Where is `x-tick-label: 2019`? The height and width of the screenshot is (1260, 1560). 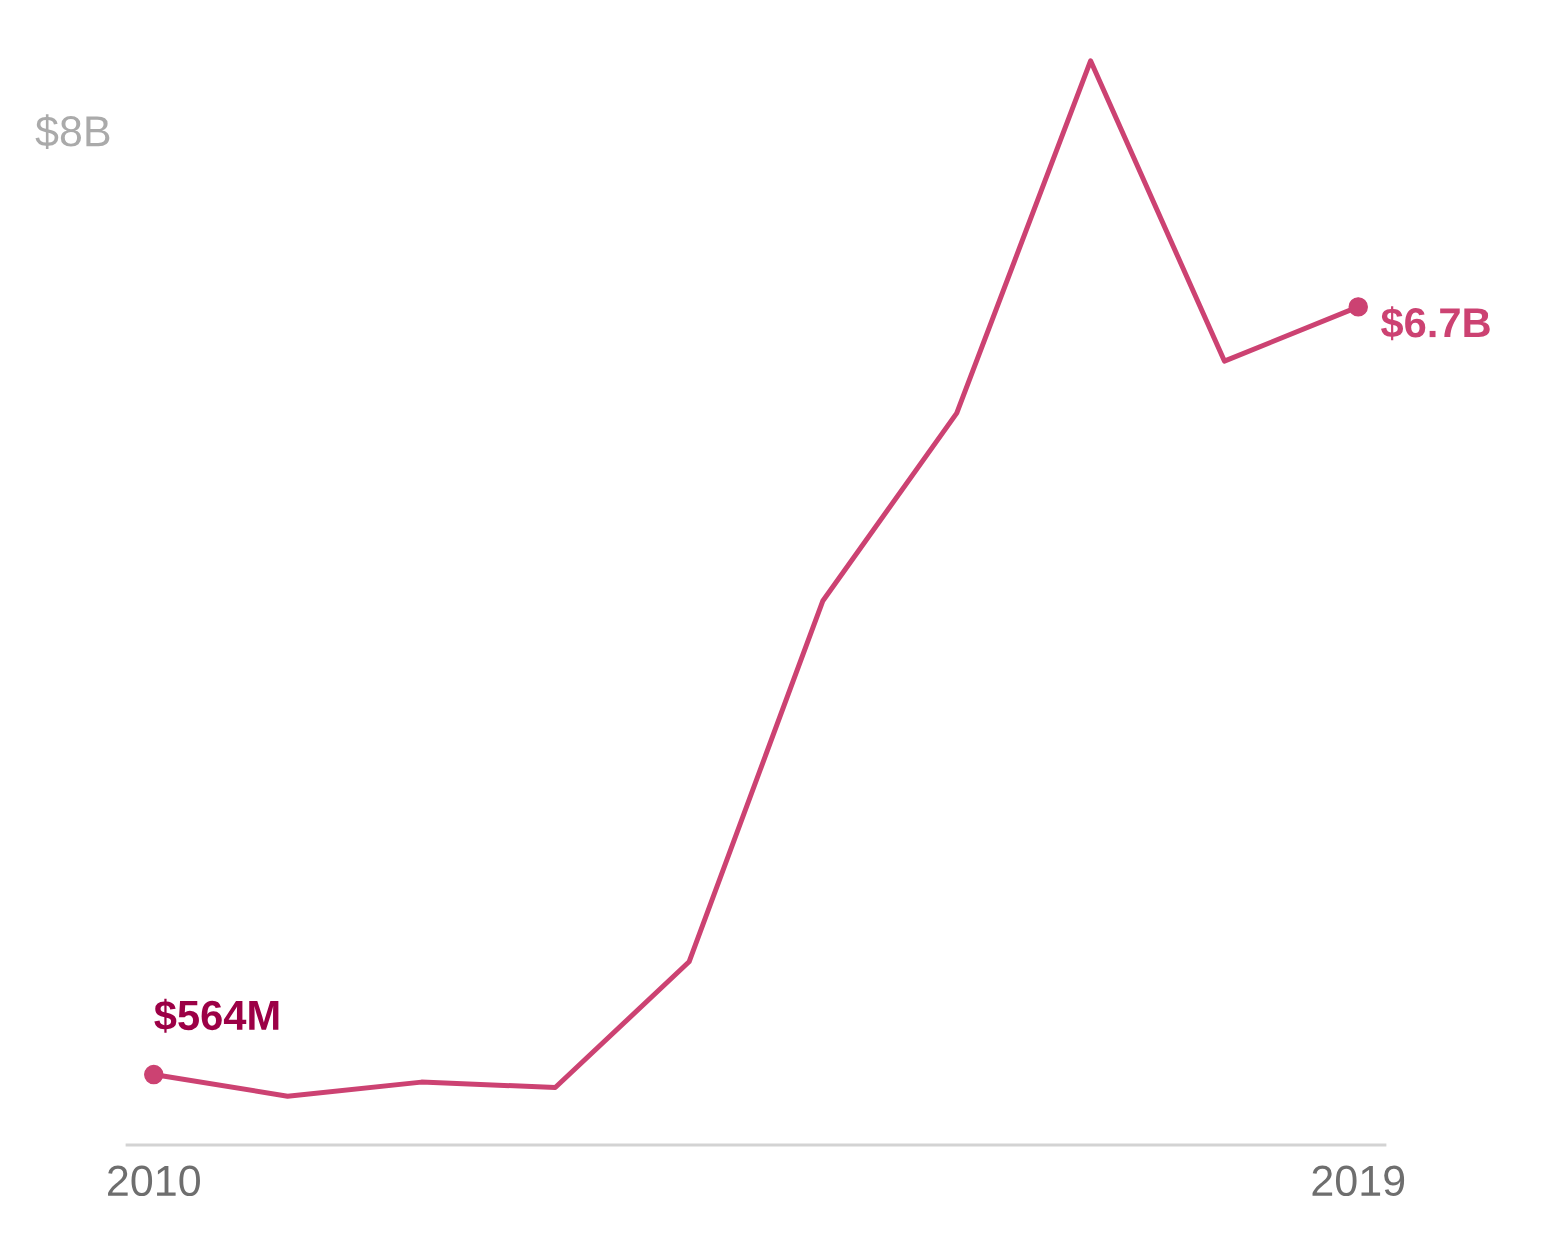
x-tick-label: 2019 is located at coordinates (1358, 1181).